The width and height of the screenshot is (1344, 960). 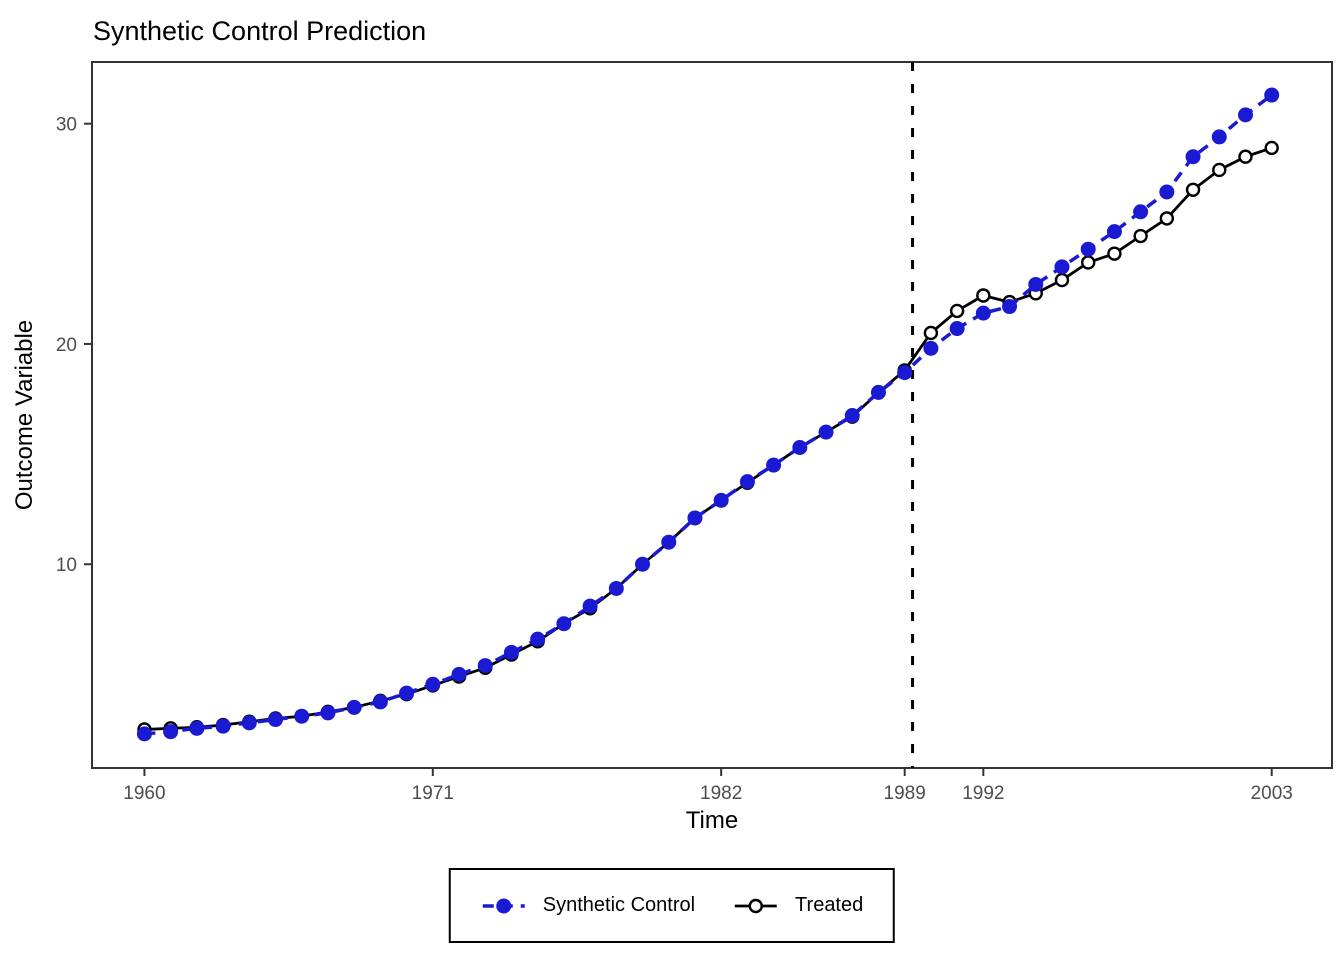 I want to click on x-tick-label: 1960, so click(x=144, y=793).